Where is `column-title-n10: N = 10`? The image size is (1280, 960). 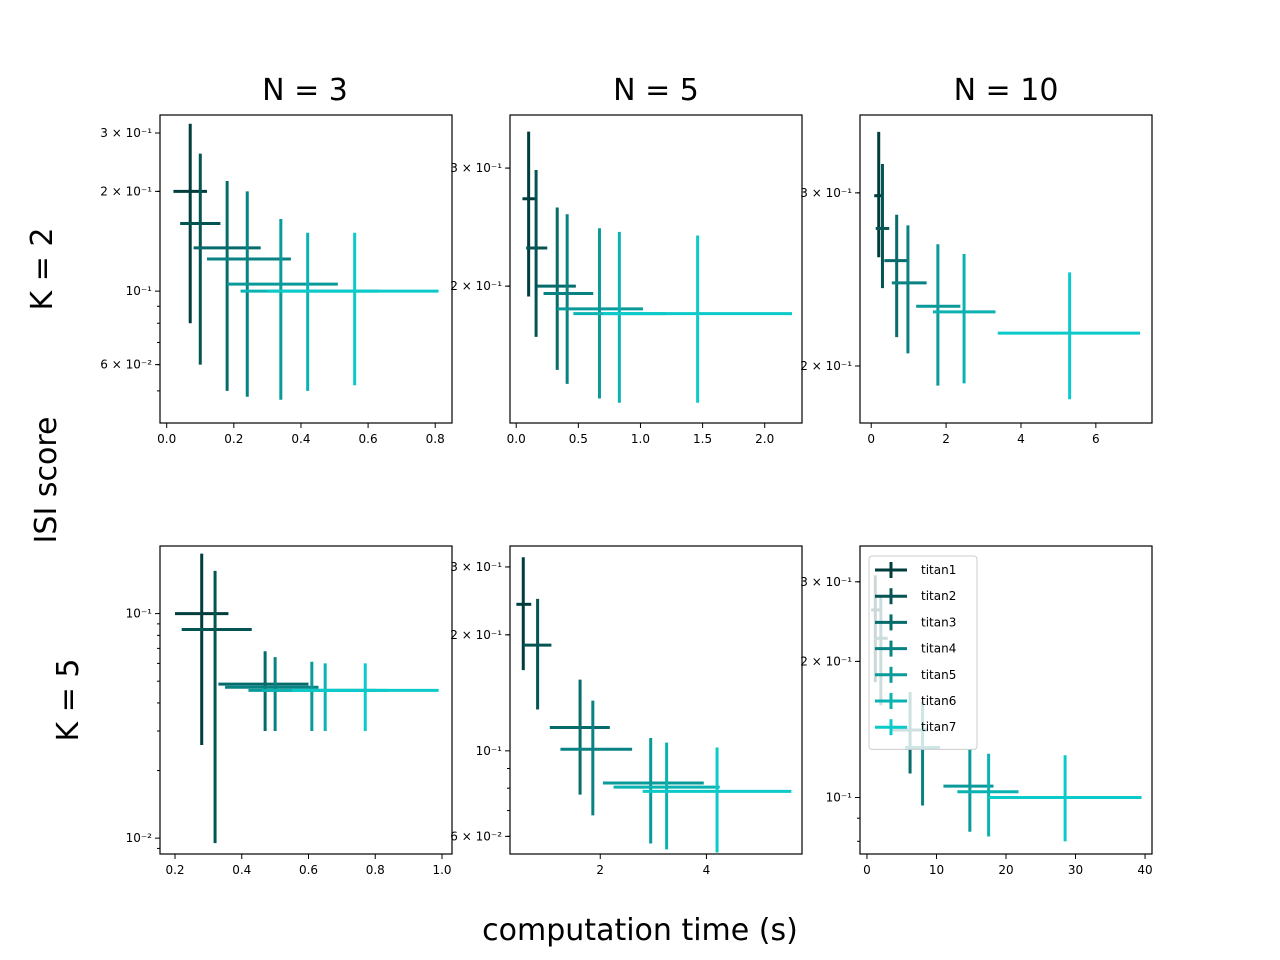
column-title-n10: N = 10 is located at coordinates (1006, 90).